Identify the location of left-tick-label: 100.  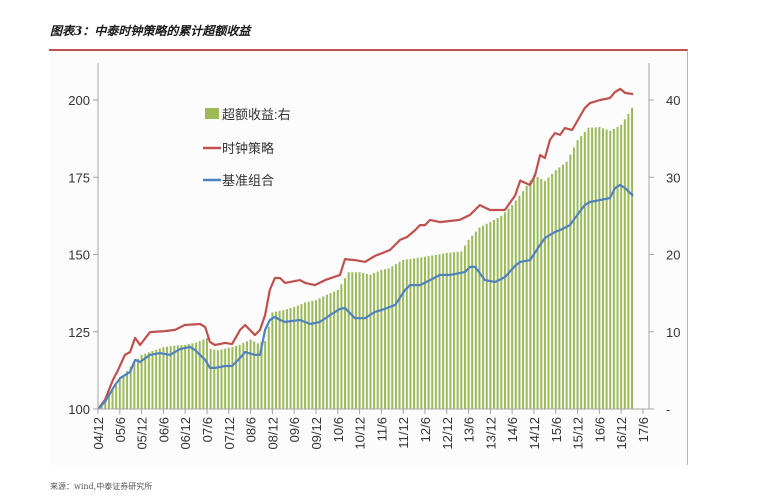
(79, 409).